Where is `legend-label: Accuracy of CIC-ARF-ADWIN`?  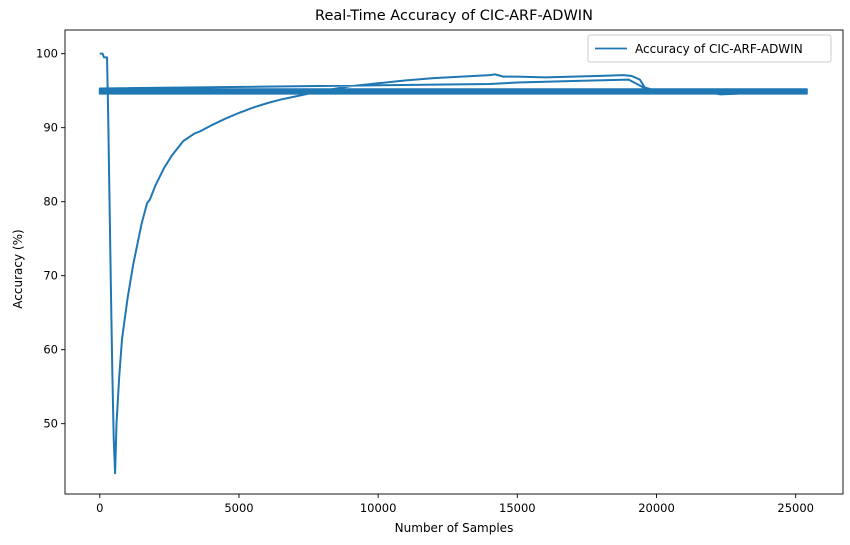 legend-label: Accuracy of CIC-ARF-ADWIN is located at coordinates (719, 49).